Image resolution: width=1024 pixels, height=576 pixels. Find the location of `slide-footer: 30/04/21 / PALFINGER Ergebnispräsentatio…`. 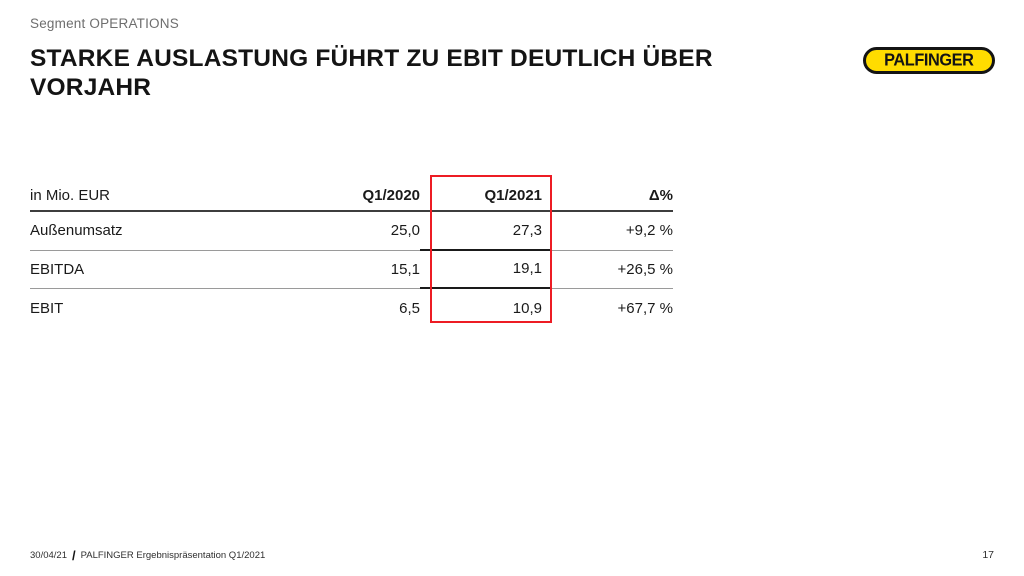

slide-footer: 30/04/21 / PALFINGER Ergebnispräsentatio… is located at coordinates (147, 555).